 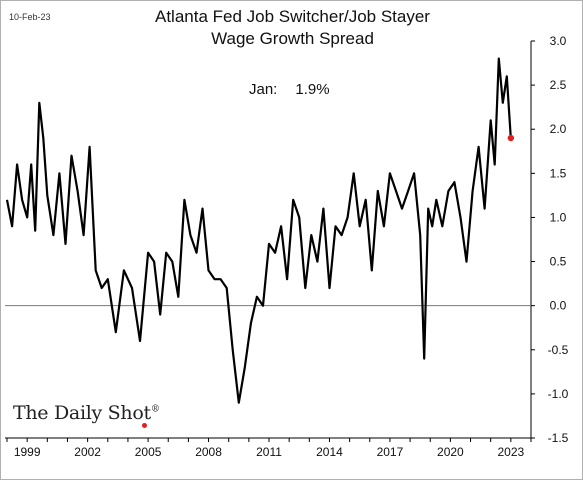 I want to click on x-axis-ticks: 1999 2002 2005 2008 2011 2014 2017 2020 2023, so click(x=269, y=448).